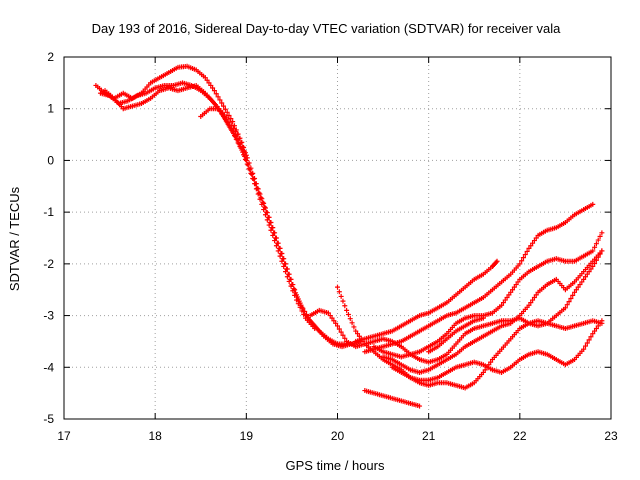 This screenshot has width=640, height=480. Describe the element at coordinates (247, 436) in the screenshot. I see `x-tick-label: 19` at that location.